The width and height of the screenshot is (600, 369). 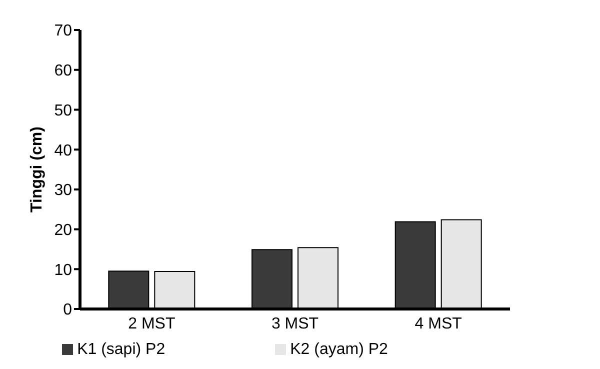 What do you see at coordinates (63, 230) in the screenshot?
I see `y-tick-label: 20` at bounding box center [63, 230].